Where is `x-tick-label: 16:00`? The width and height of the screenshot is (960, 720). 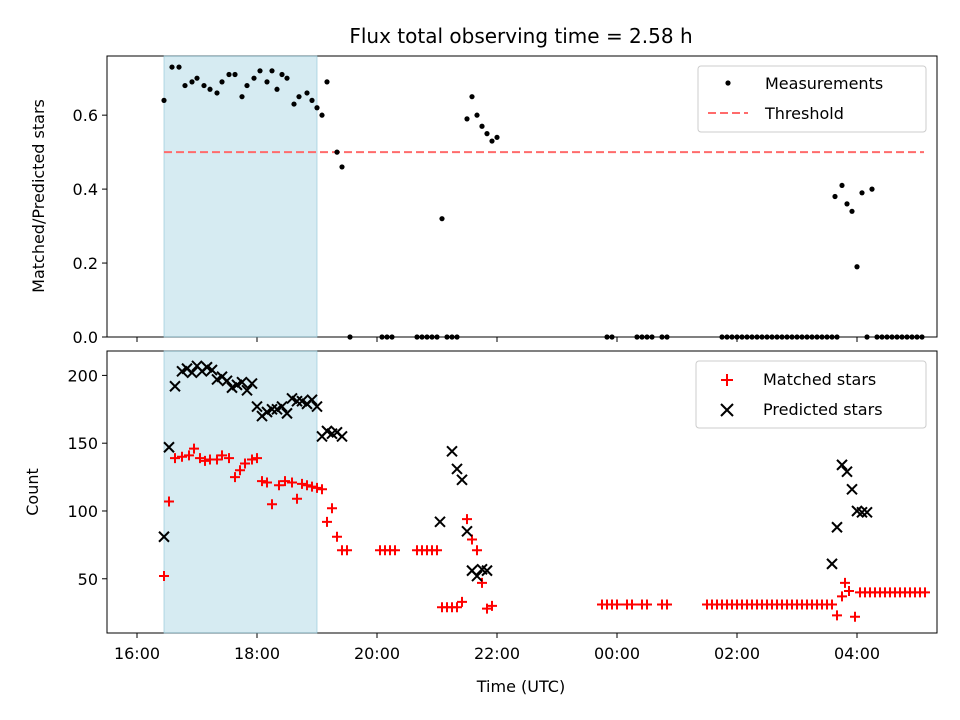 x-tick-label: 16:00 is located at coordinates (137, 653).